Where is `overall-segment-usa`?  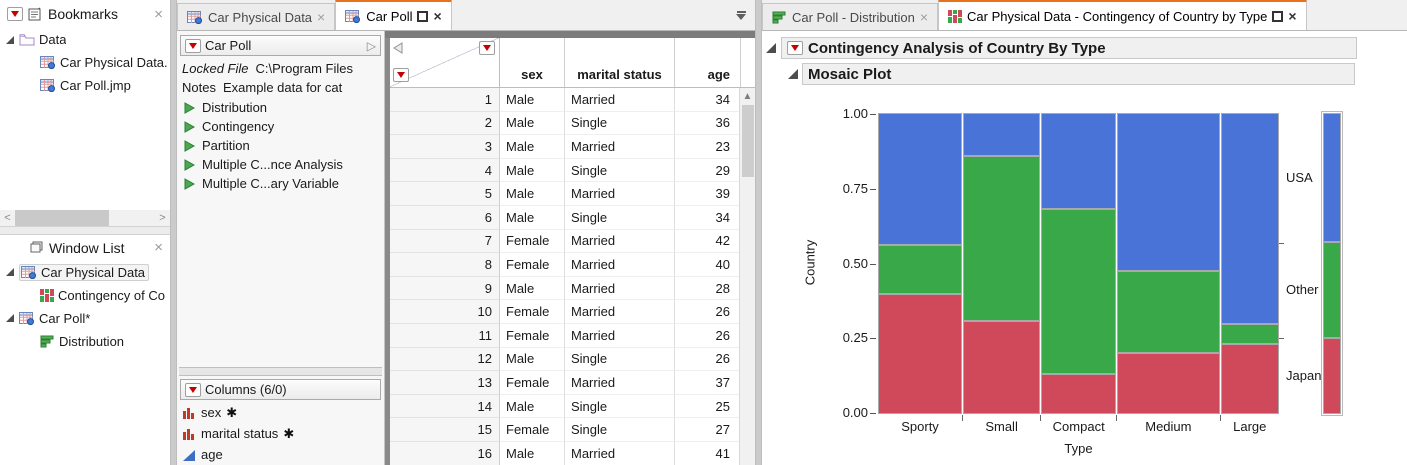
overall-segment-usa is located at coordinates (1332, 177).